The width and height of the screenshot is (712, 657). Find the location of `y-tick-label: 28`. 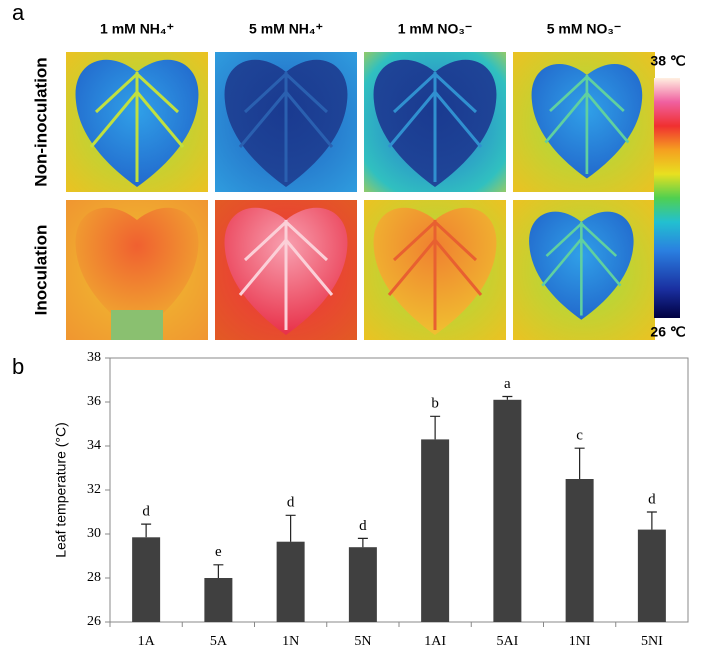

y-tick-label: 28 is located at coordinates (94, 577).